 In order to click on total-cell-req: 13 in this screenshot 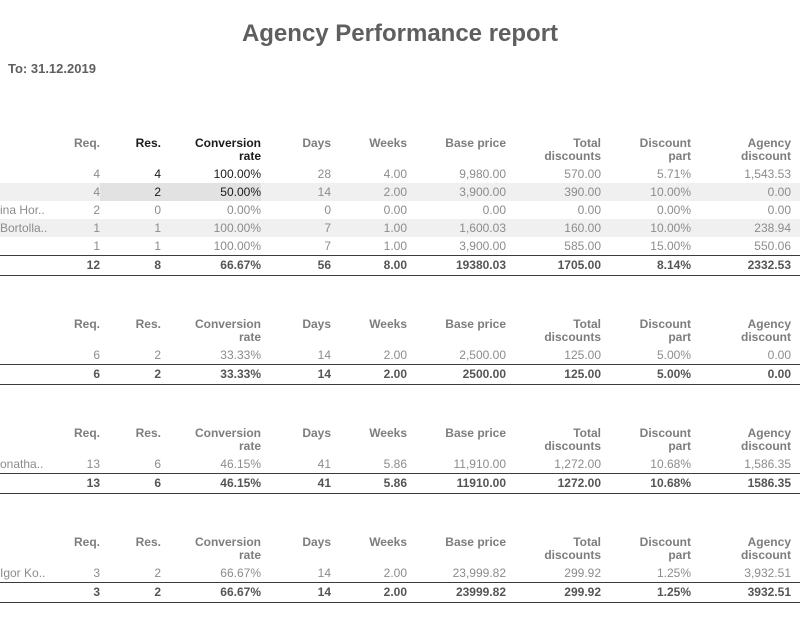, I will do `click(80, 483)`.